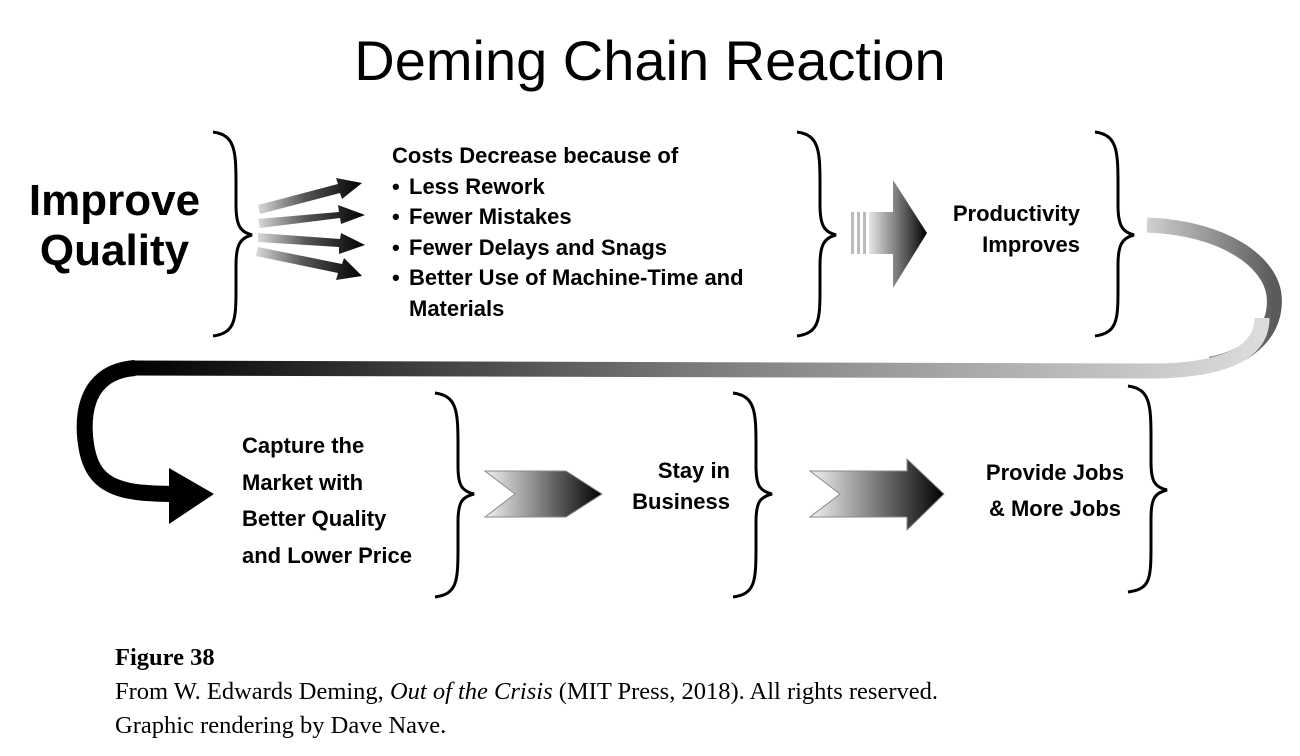  Describe the element at coordinates (1055, 490) in the screenshot. I see `provide-jobs-label: Provide Jobs & More Jobs` at that location.